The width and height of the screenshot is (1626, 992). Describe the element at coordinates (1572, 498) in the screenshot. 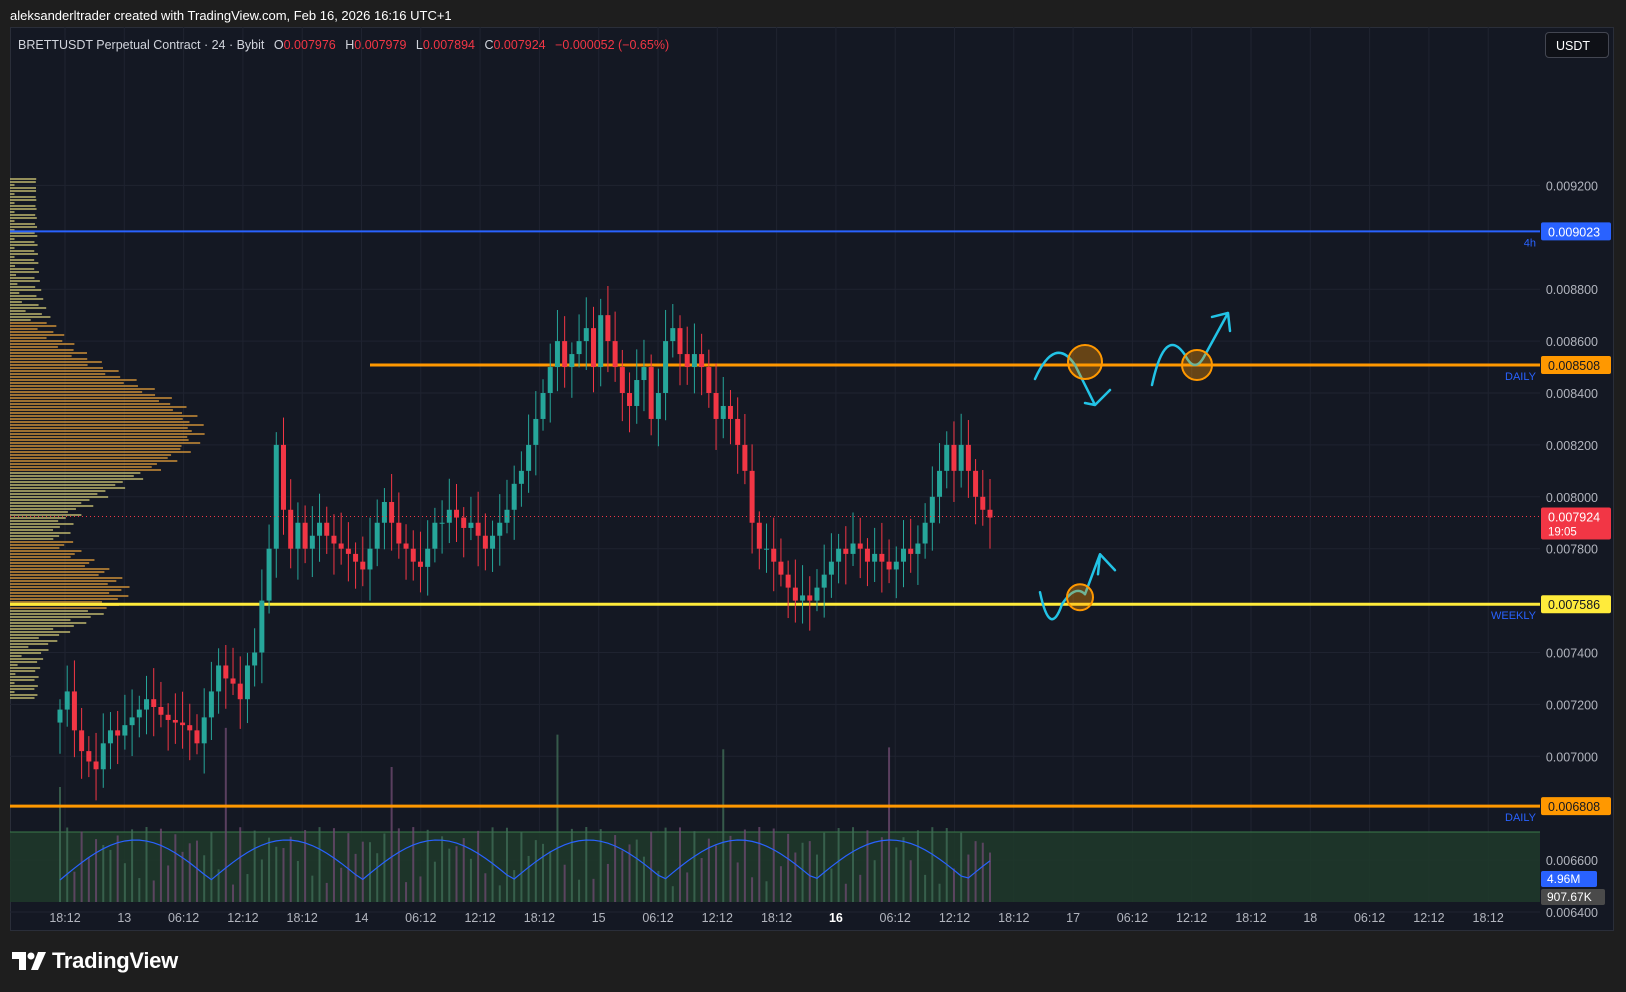

I see `price-tick-label: 0.008000` at that location.